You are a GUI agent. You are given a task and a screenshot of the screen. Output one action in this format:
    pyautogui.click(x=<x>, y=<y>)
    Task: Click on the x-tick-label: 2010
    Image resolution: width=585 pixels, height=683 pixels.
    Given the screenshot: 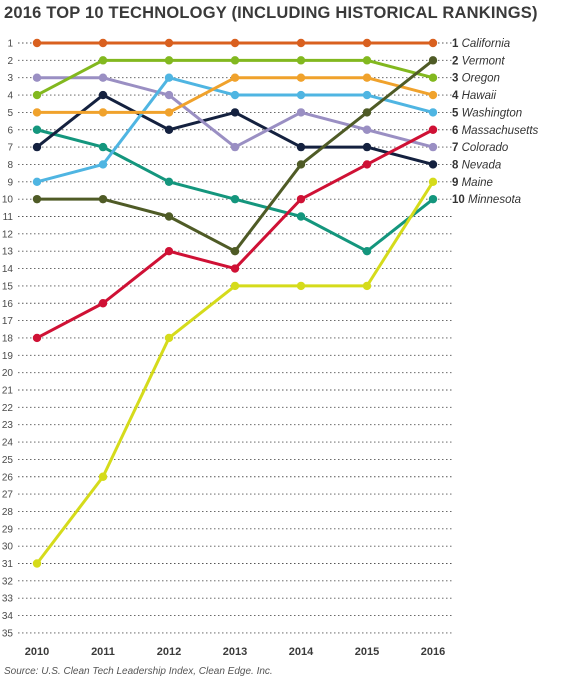 What is the action you would take?
    pyautogui.click(x=37, y=652)
    